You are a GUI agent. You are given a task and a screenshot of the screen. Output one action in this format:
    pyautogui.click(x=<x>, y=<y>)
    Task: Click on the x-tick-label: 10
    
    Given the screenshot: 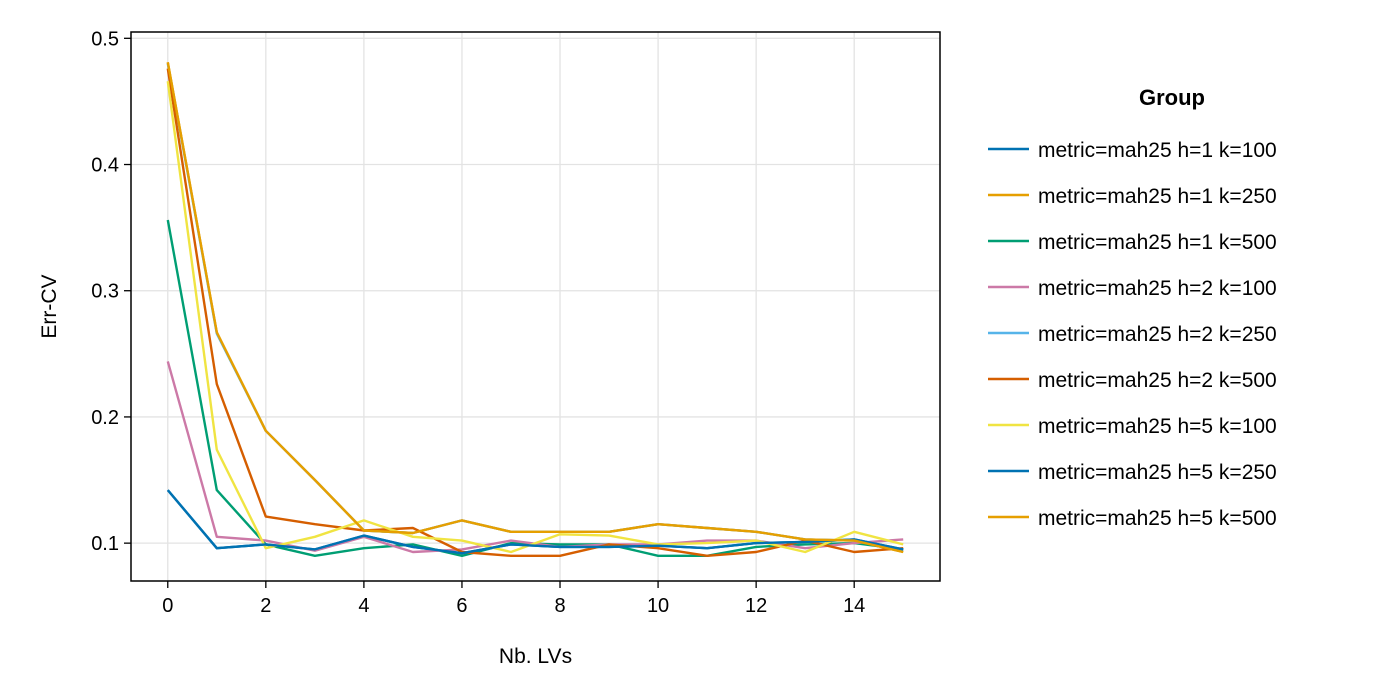 What is the action you would take?
    pyautogui.click(x=658, y=606)
    